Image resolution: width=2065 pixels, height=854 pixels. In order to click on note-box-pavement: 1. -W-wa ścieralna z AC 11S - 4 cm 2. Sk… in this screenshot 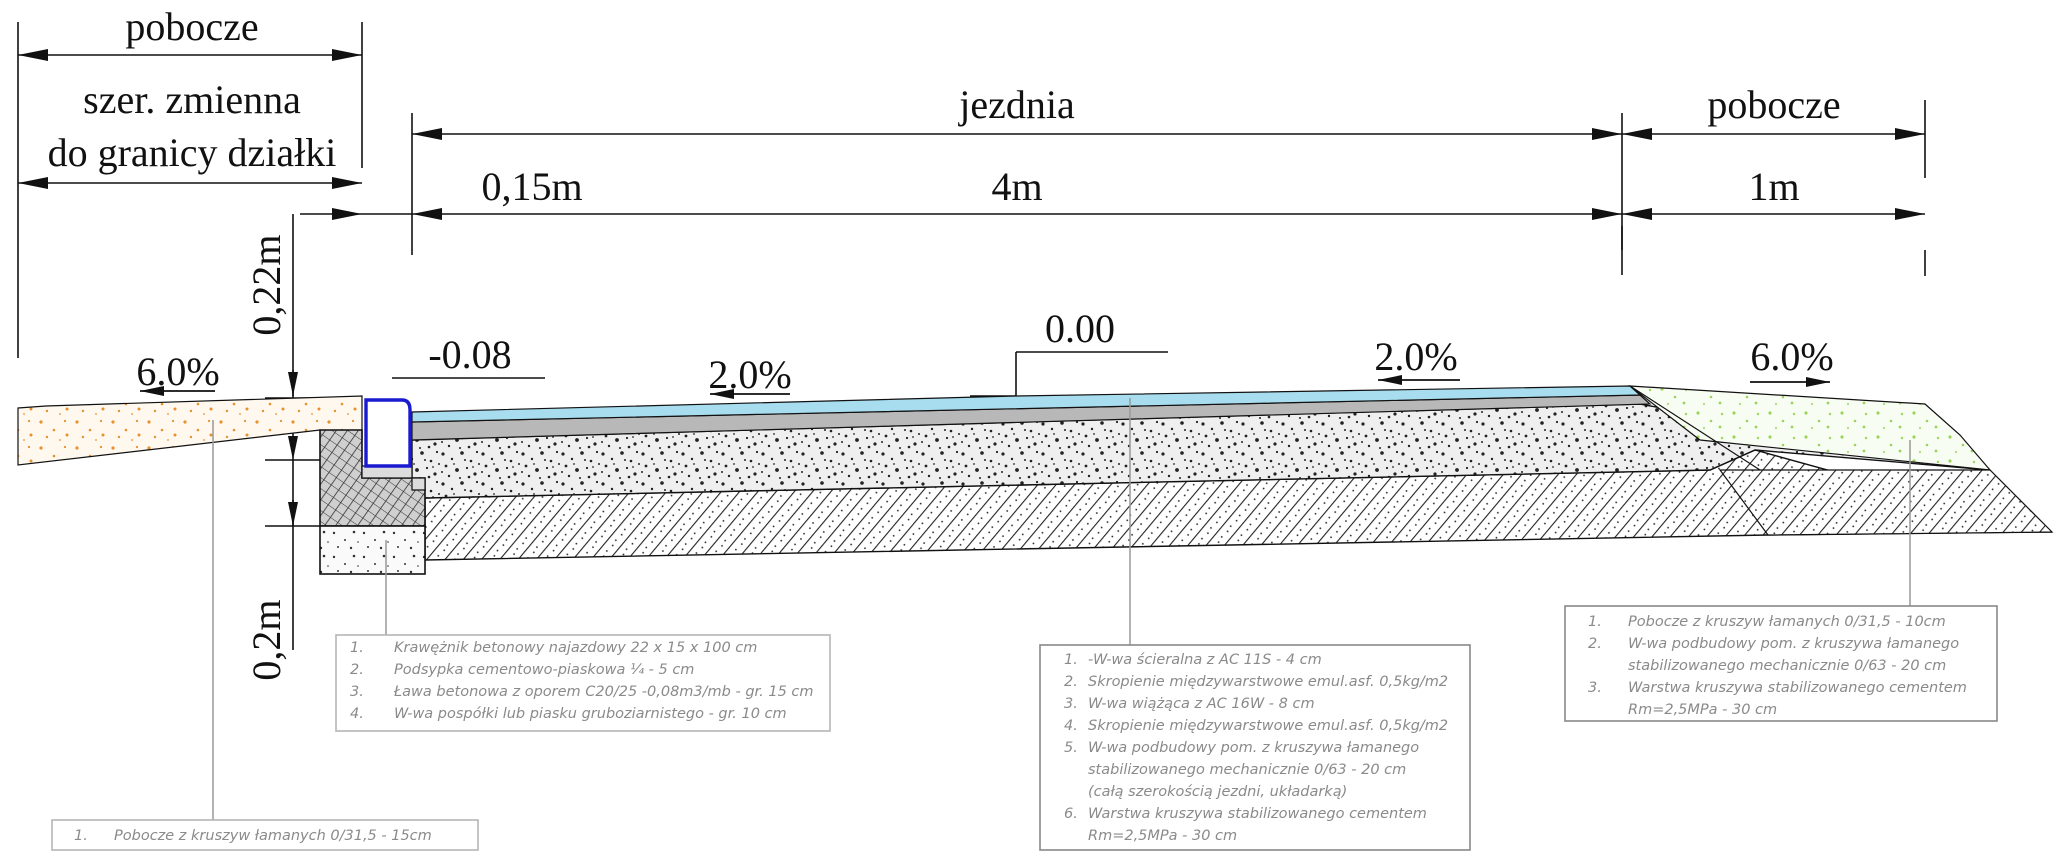, I will do `click(1255, 747)`.